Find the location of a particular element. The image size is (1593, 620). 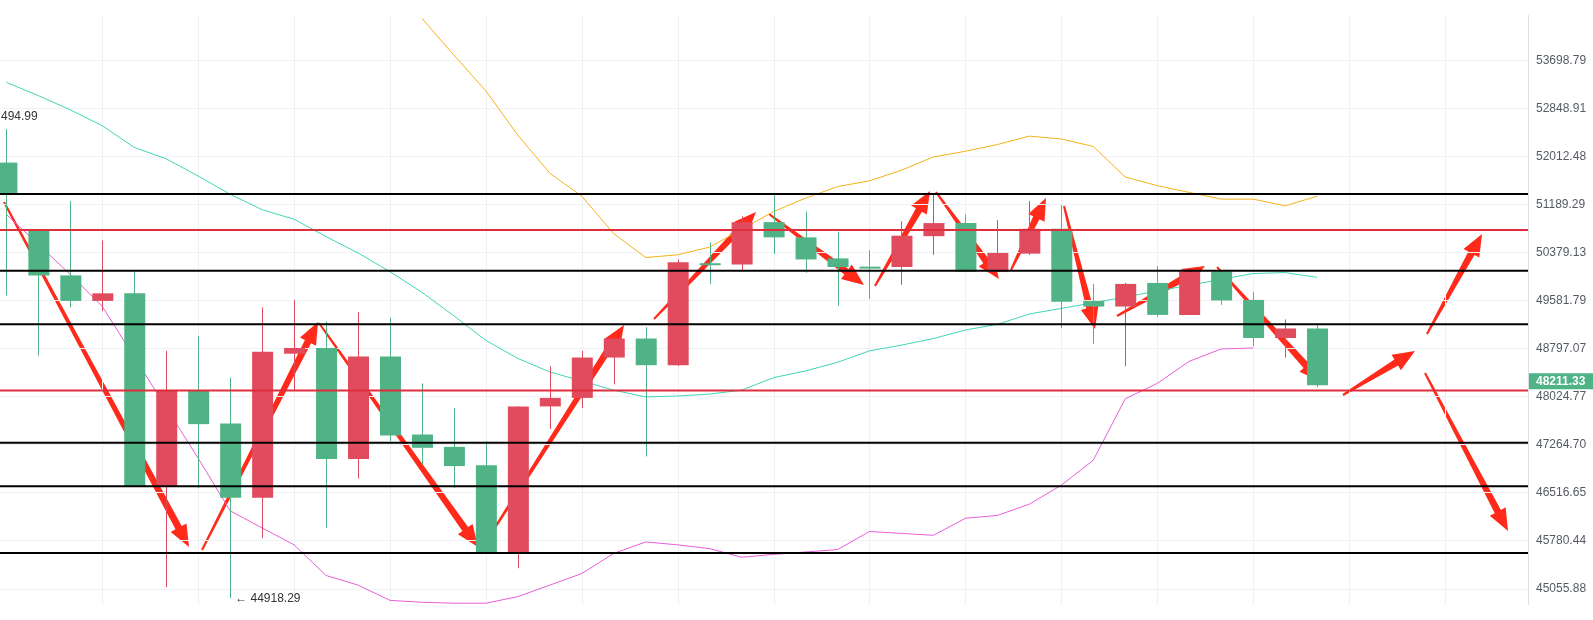

y-tick-label: 49581.79 is located at coordinates (1561, 300).